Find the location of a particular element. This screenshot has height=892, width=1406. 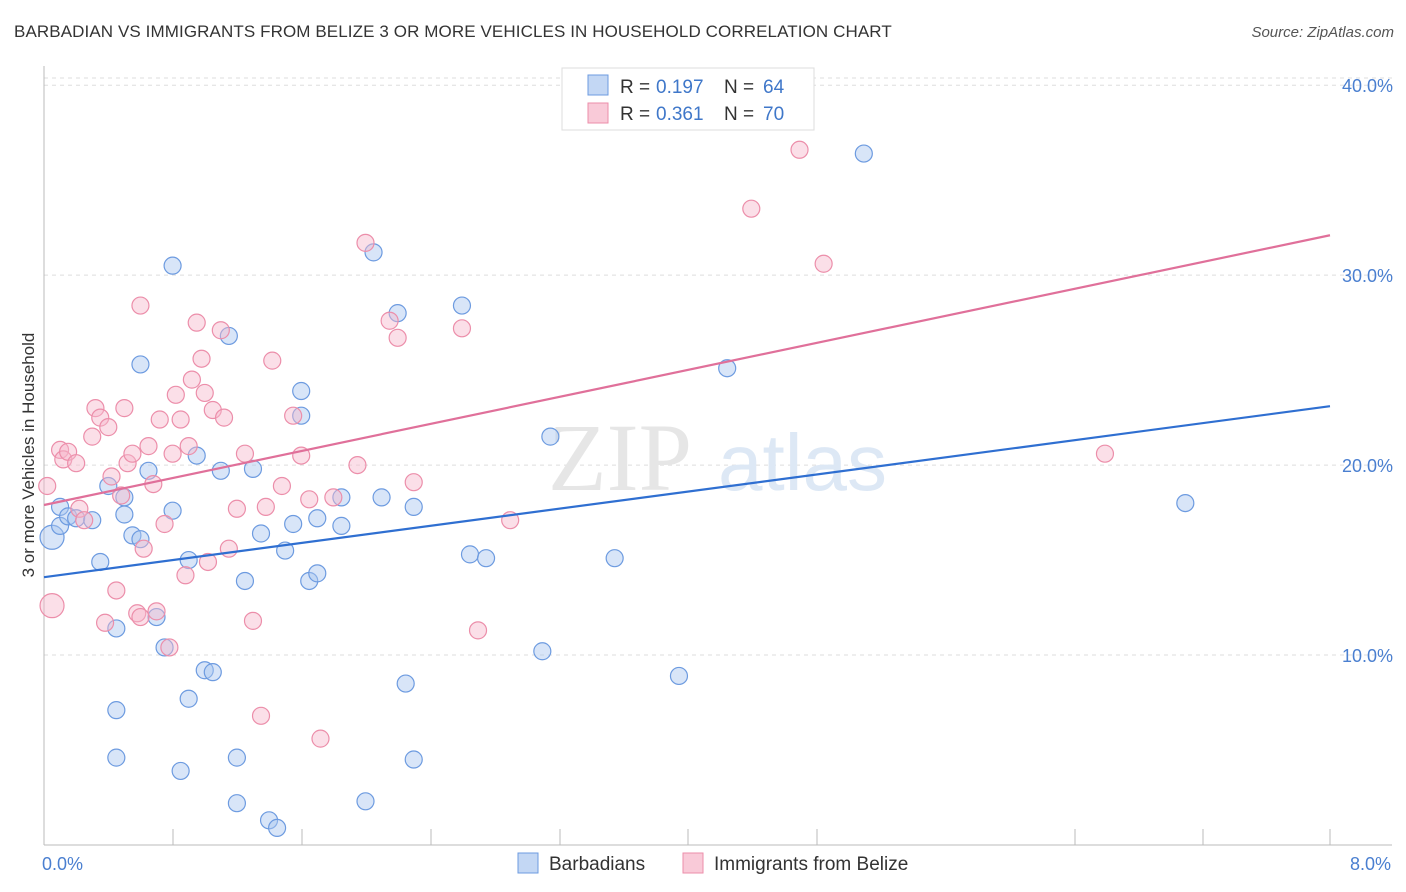

y-tick-label-2: 30.0% is located at coordinates (1367, 276).